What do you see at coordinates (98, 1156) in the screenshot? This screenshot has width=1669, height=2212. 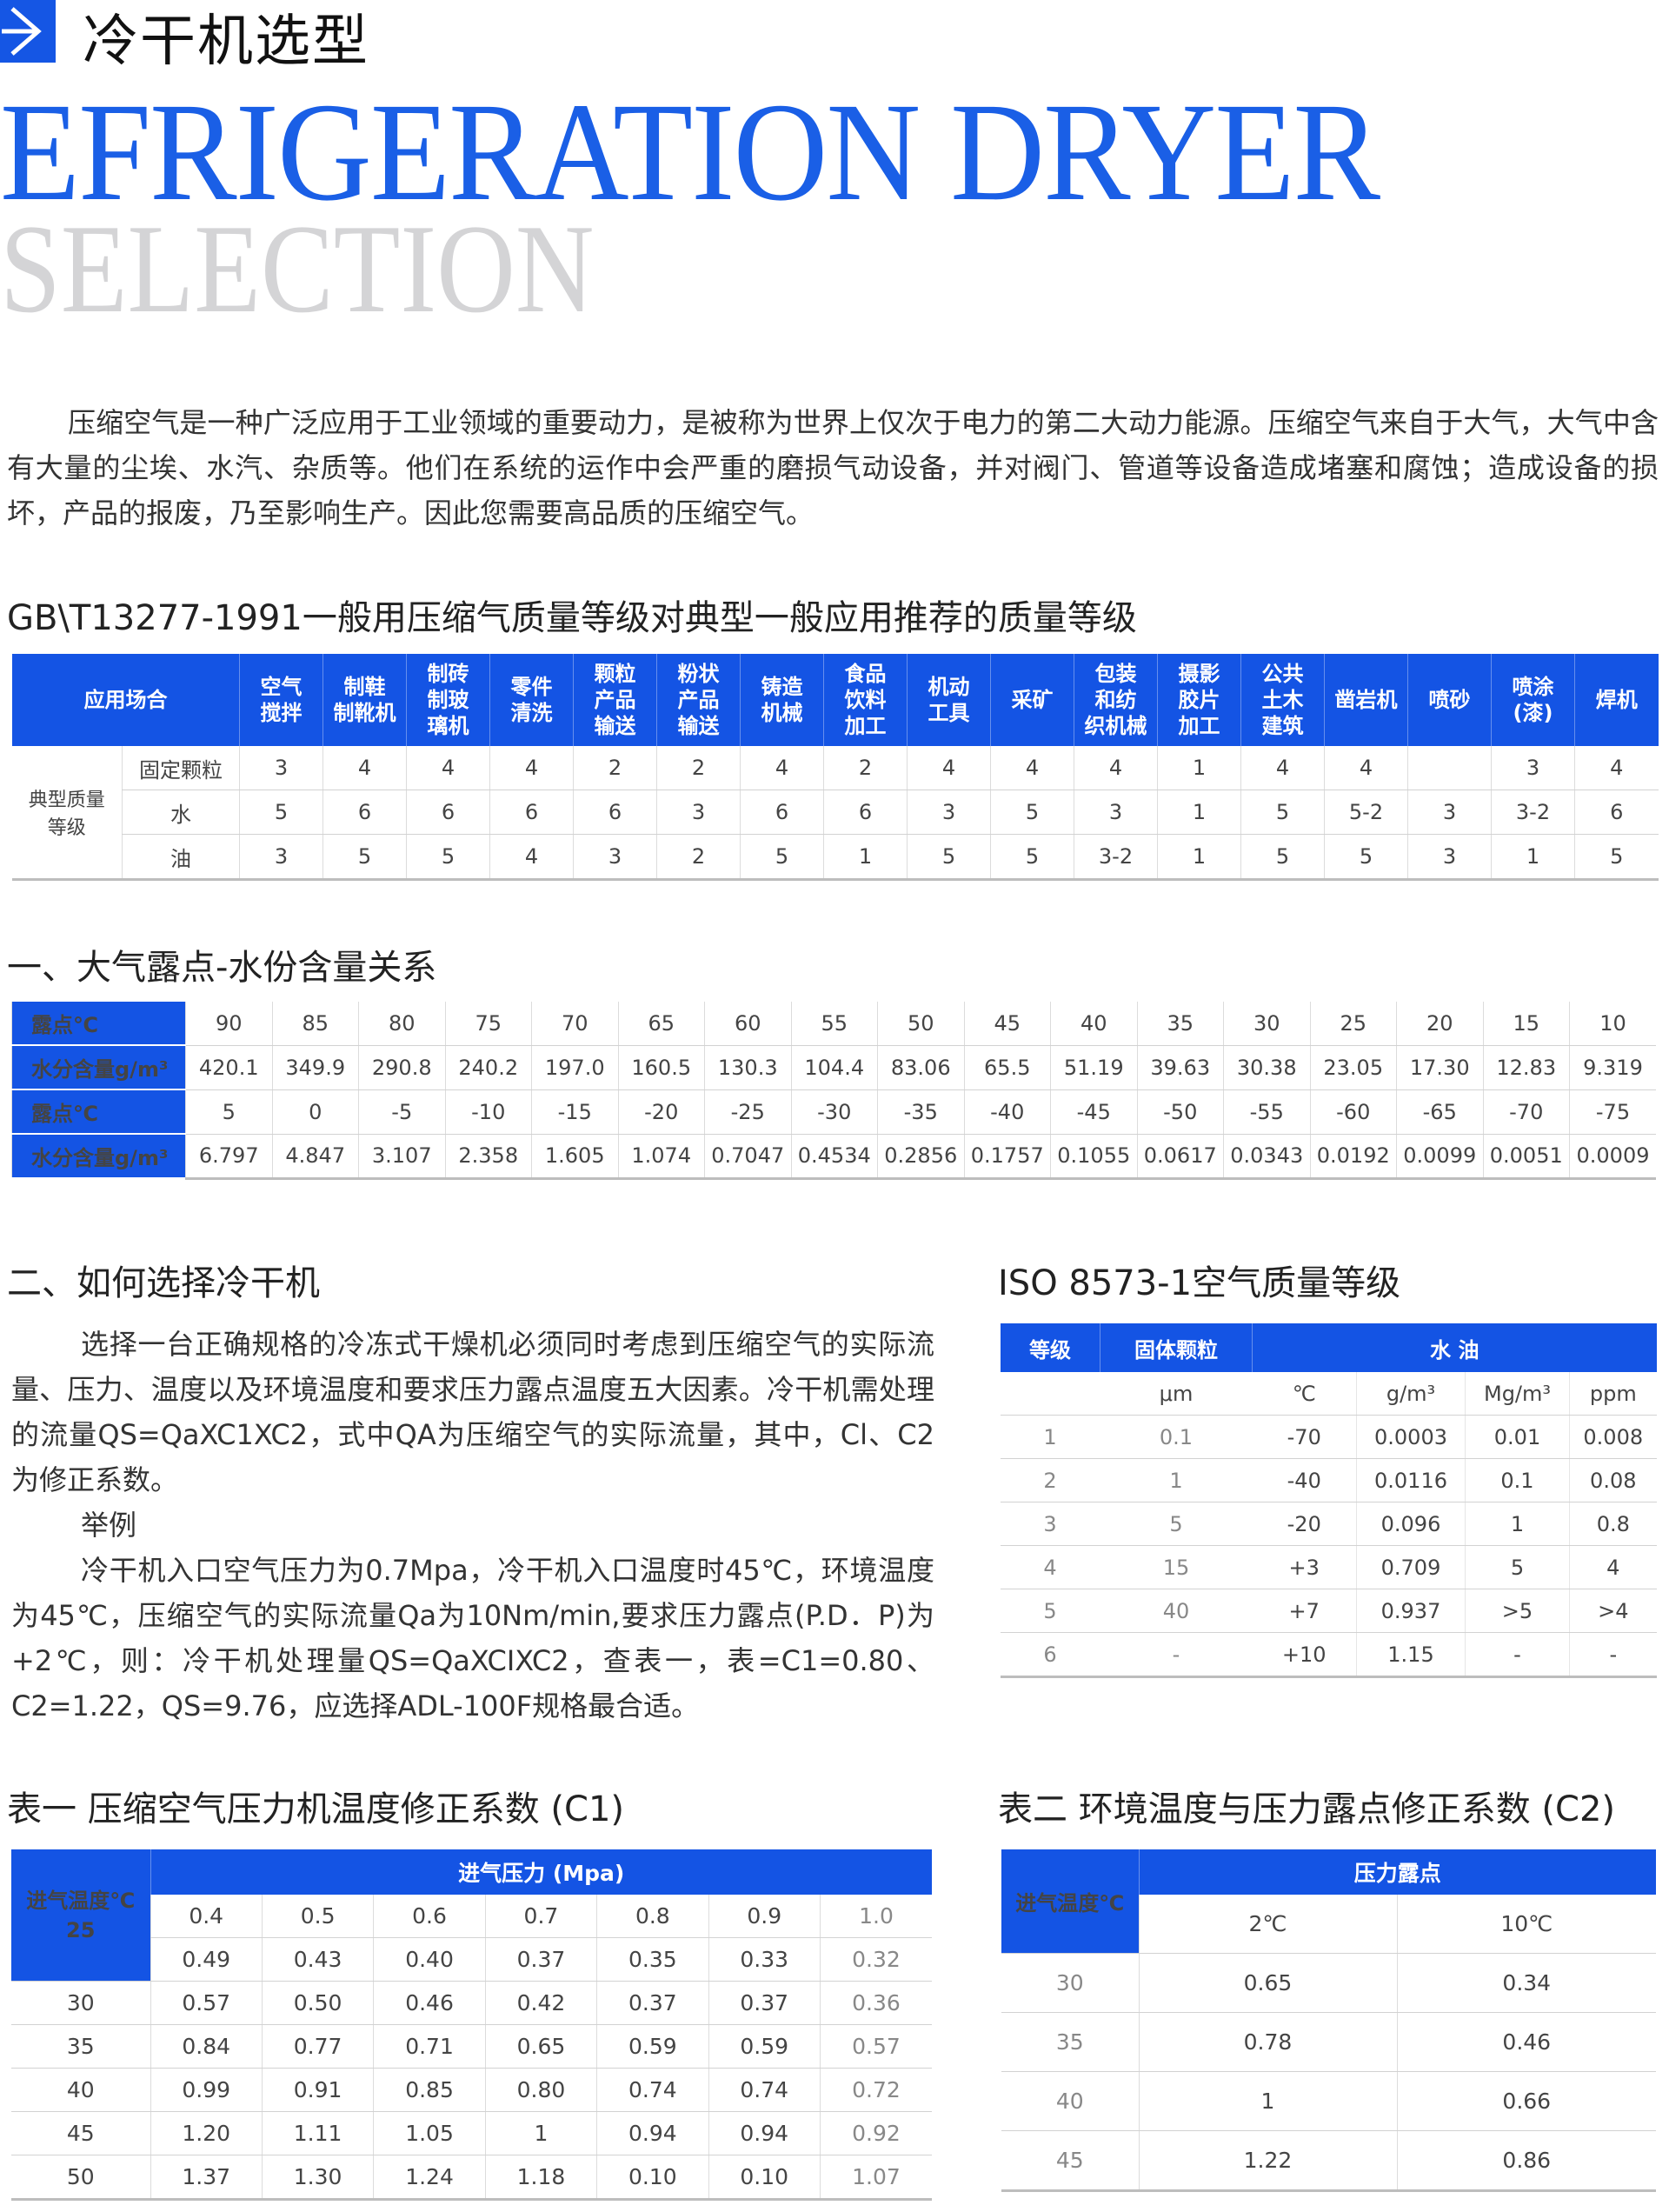 I see `row-label: 水分含量g/m³` at bounding box center [98, 1156].